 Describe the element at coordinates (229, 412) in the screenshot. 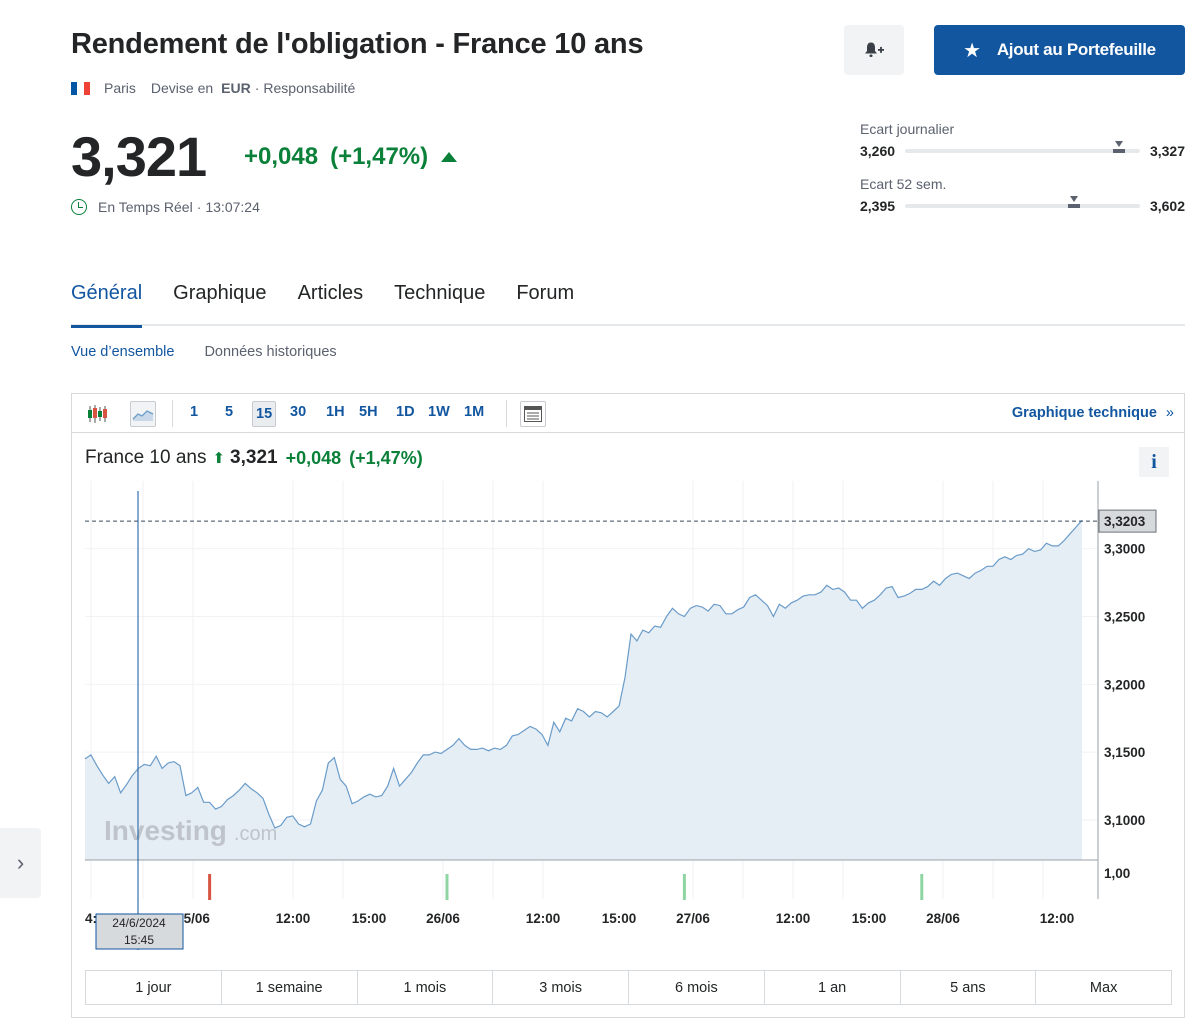

I see `interval-5: 5` at that location.